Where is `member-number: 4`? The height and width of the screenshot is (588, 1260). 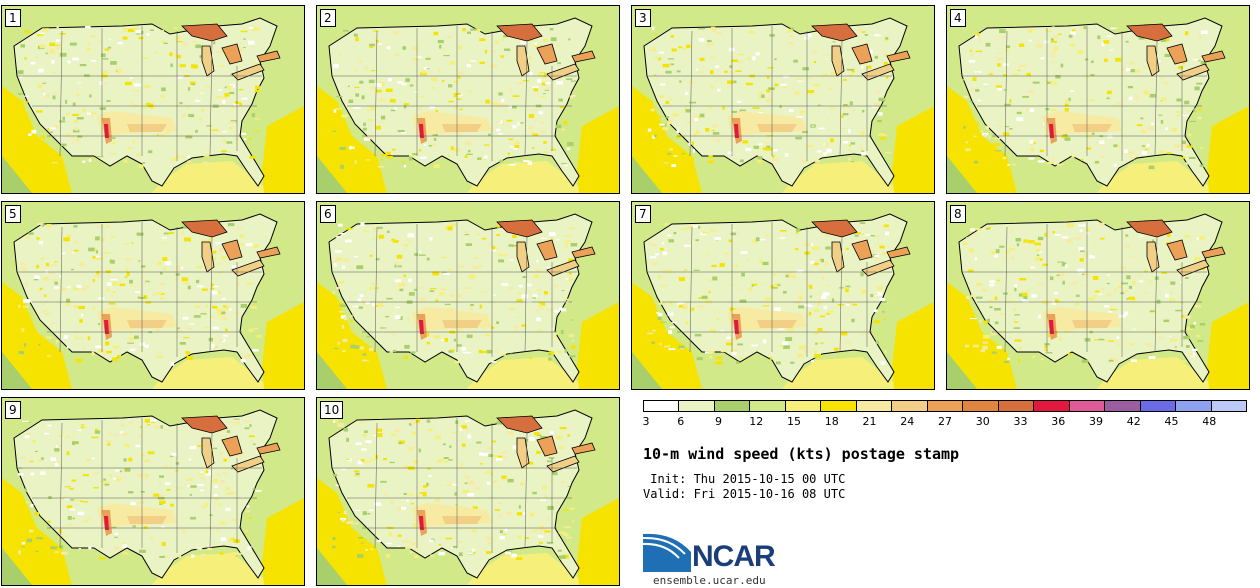
member-number: 4 is located at coordinates (958, 18).